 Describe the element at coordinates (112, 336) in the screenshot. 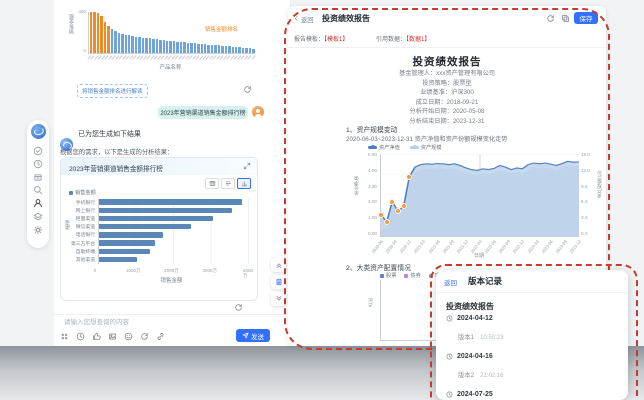

I see `image-icon` at that location.